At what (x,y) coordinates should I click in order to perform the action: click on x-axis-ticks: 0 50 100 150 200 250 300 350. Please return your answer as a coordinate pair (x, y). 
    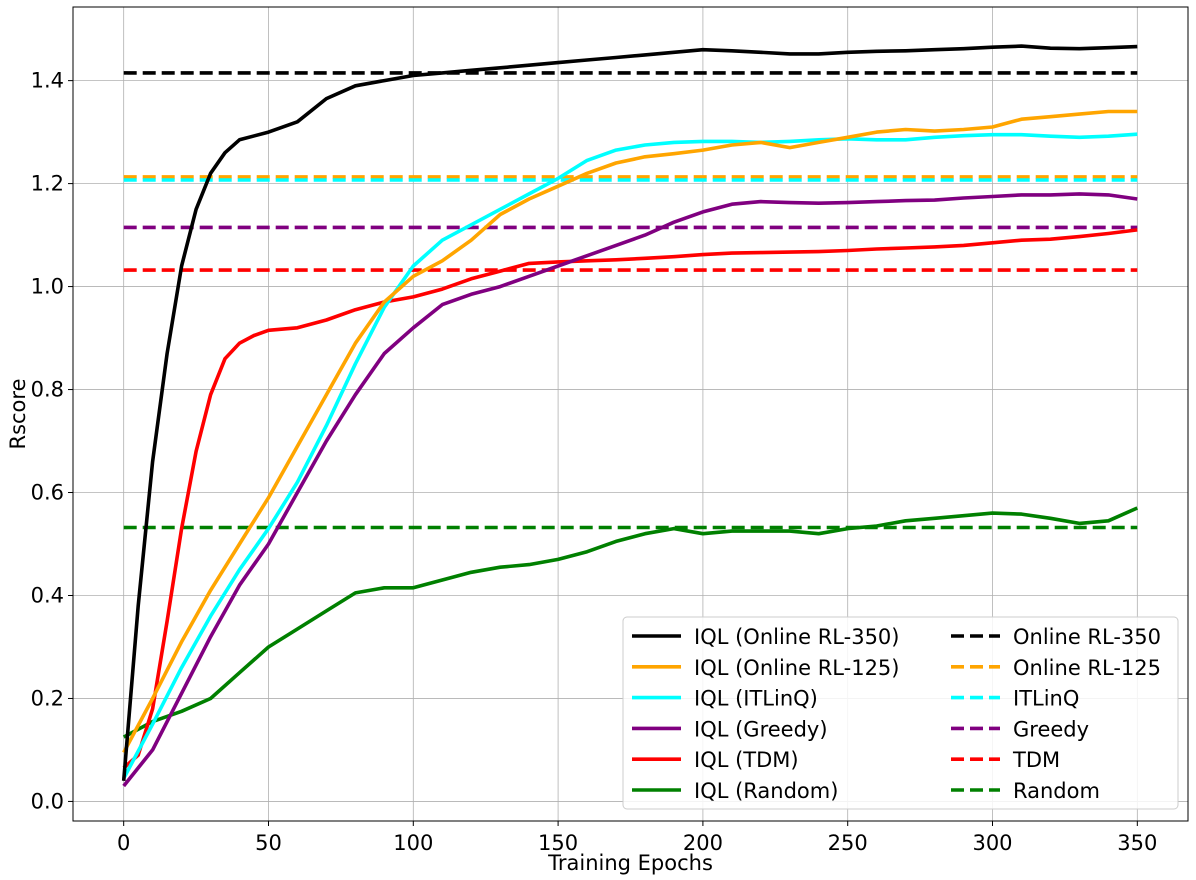
    Looking at the image, I should click on (637, 838).